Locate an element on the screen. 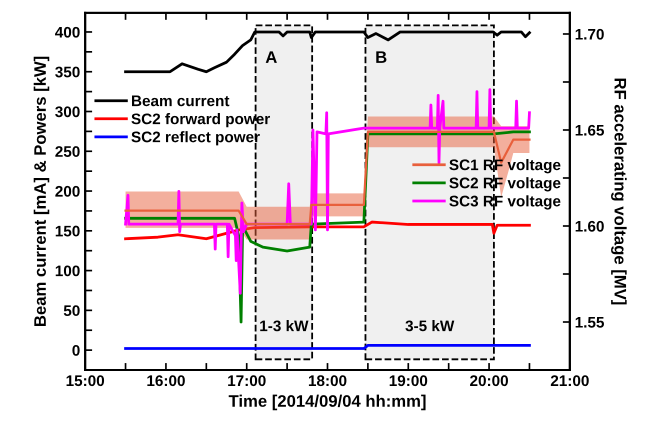 Image resolution: width=655 pixels, height=429 pixels. line-series is located at coordinates (327, 230).